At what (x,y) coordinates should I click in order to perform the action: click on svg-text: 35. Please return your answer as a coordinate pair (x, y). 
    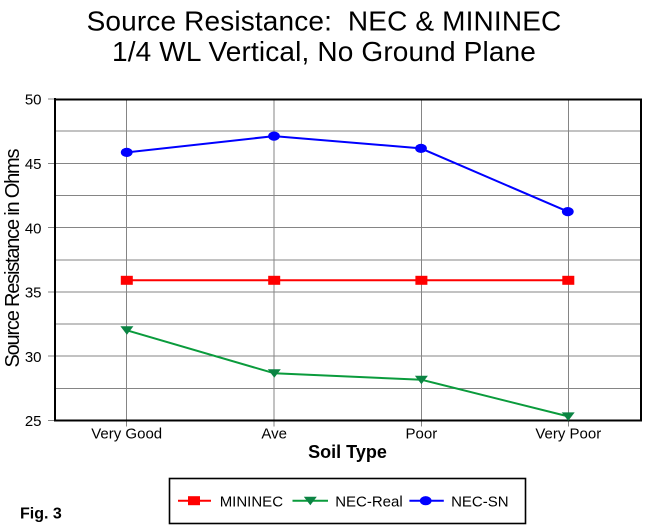
    Looking at the image, I should click on (33, 293).